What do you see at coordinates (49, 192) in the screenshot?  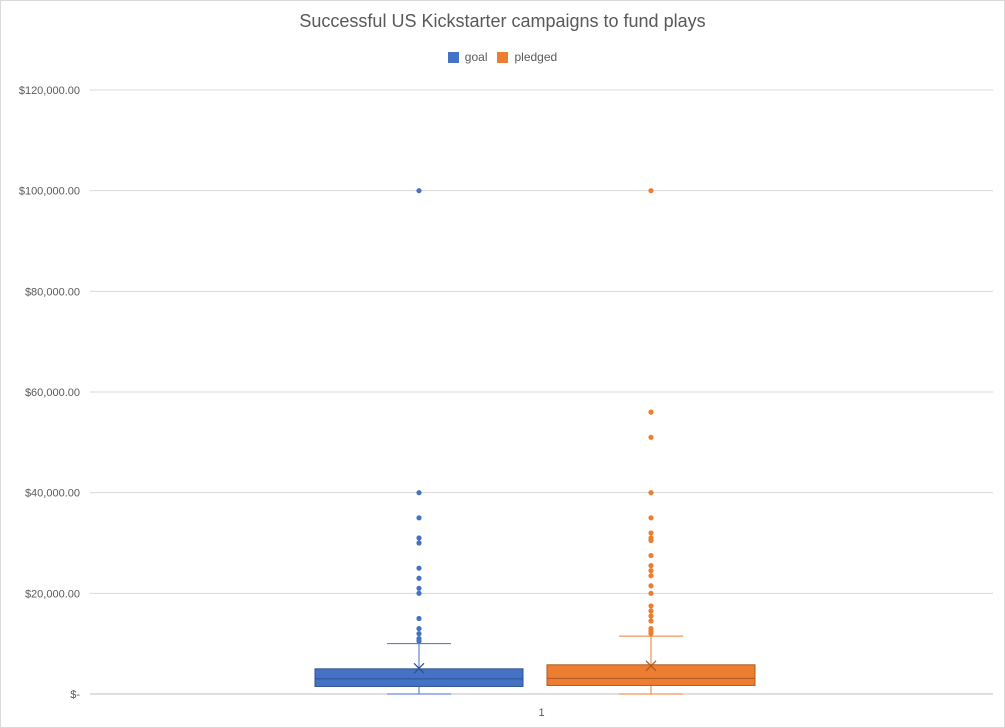 I see `y-tick-label: $100,000.00` at bounding box center [49, 192].